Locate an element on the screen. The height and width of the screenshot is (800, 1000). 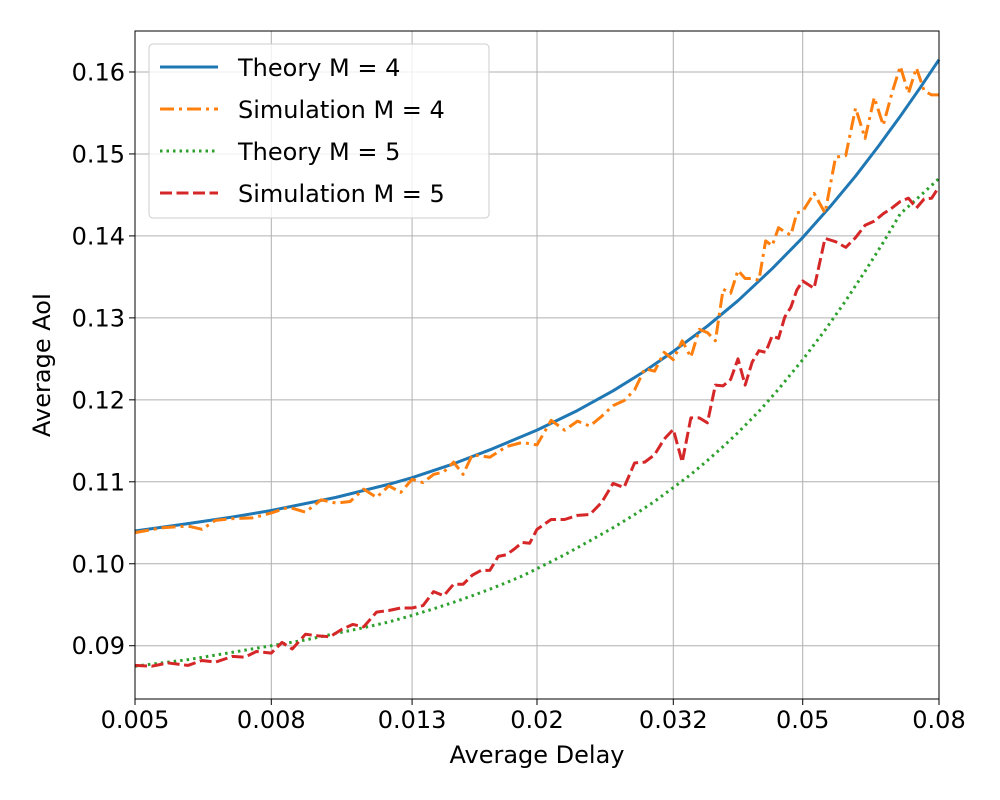
y-tick-label: 0.11 is located at coordinates (98, 482).